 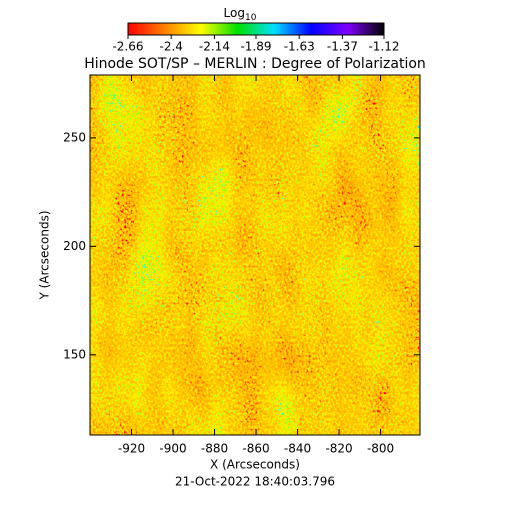 I want to click on x-tick-label: -920, so click(x=131, y=449).